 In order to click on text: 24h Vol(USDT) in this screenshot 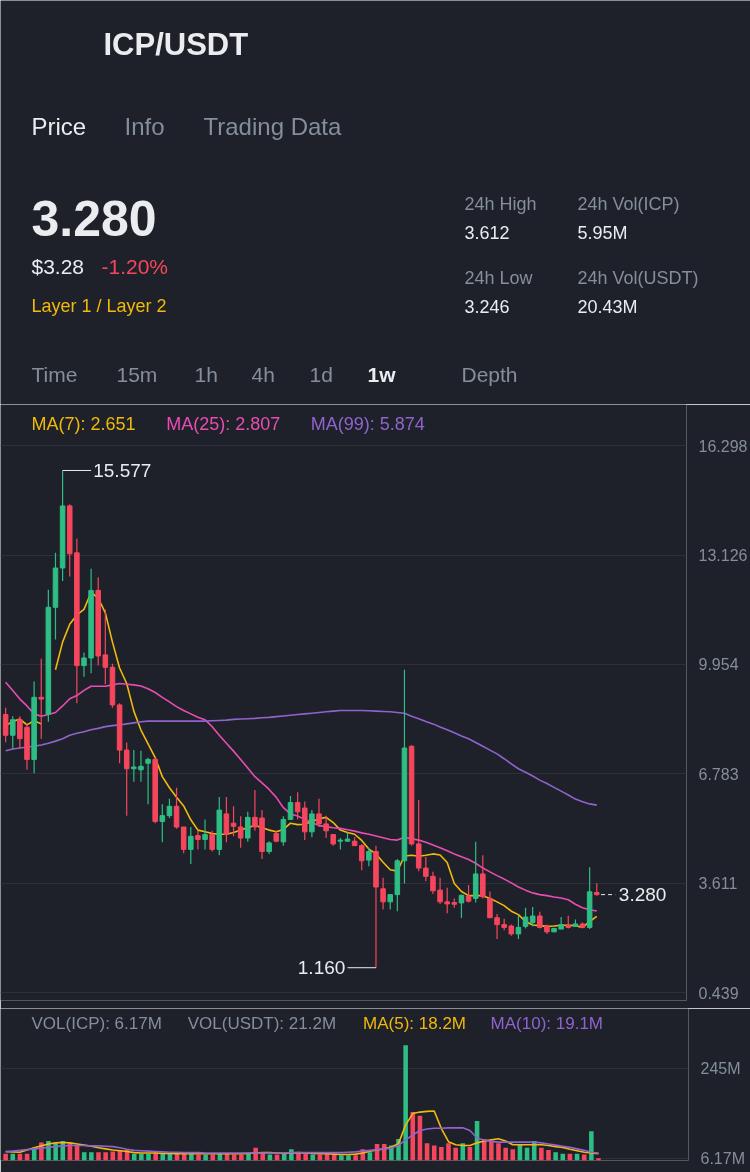, I will do `click(638, 277)`.